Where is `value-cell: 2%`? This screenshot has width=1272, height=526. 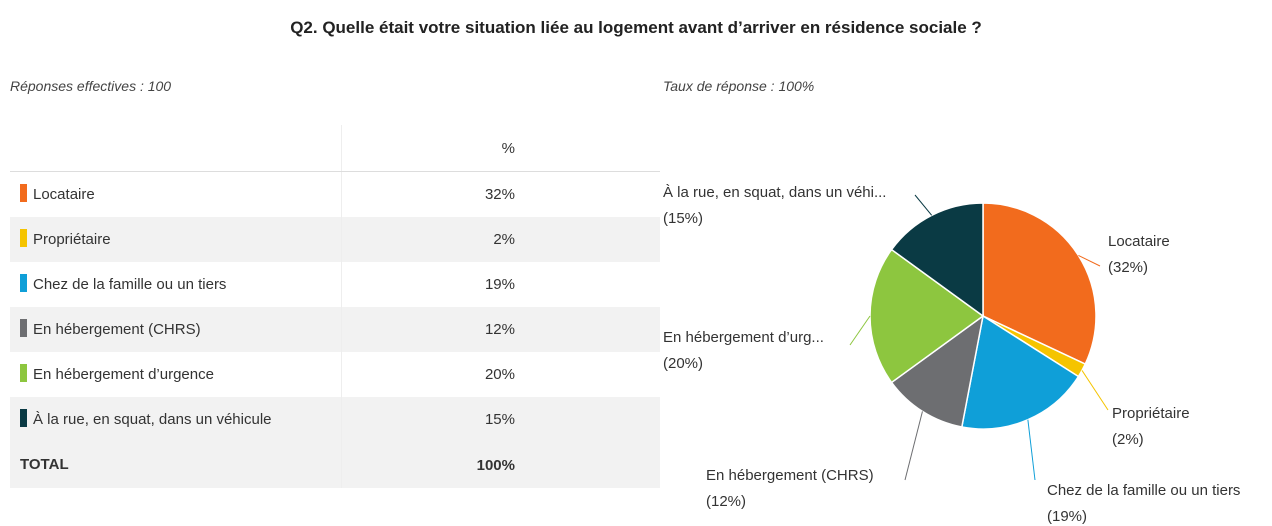
value-cell: 2% is located at coordinates (500, 239).